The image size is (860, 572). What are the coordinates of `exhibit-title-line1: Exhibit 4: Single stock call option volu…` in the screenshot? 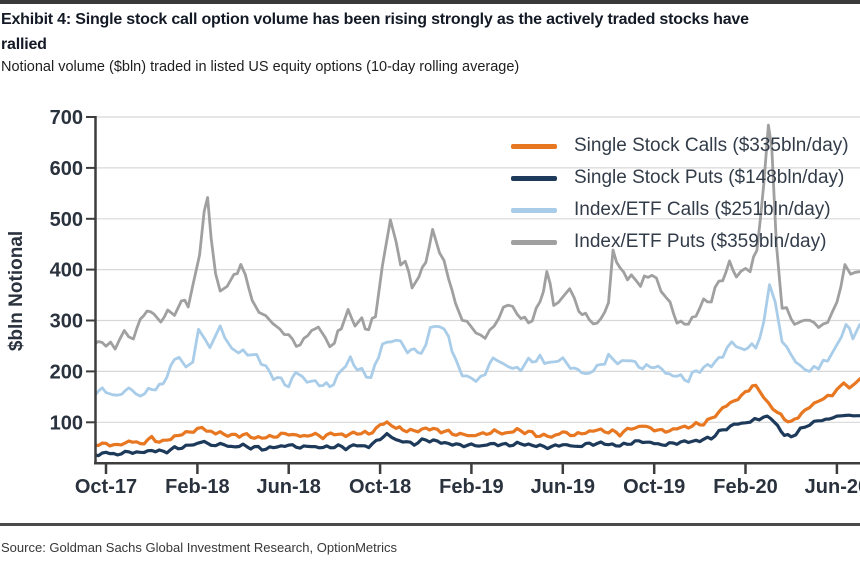 It's located at (375, 19).